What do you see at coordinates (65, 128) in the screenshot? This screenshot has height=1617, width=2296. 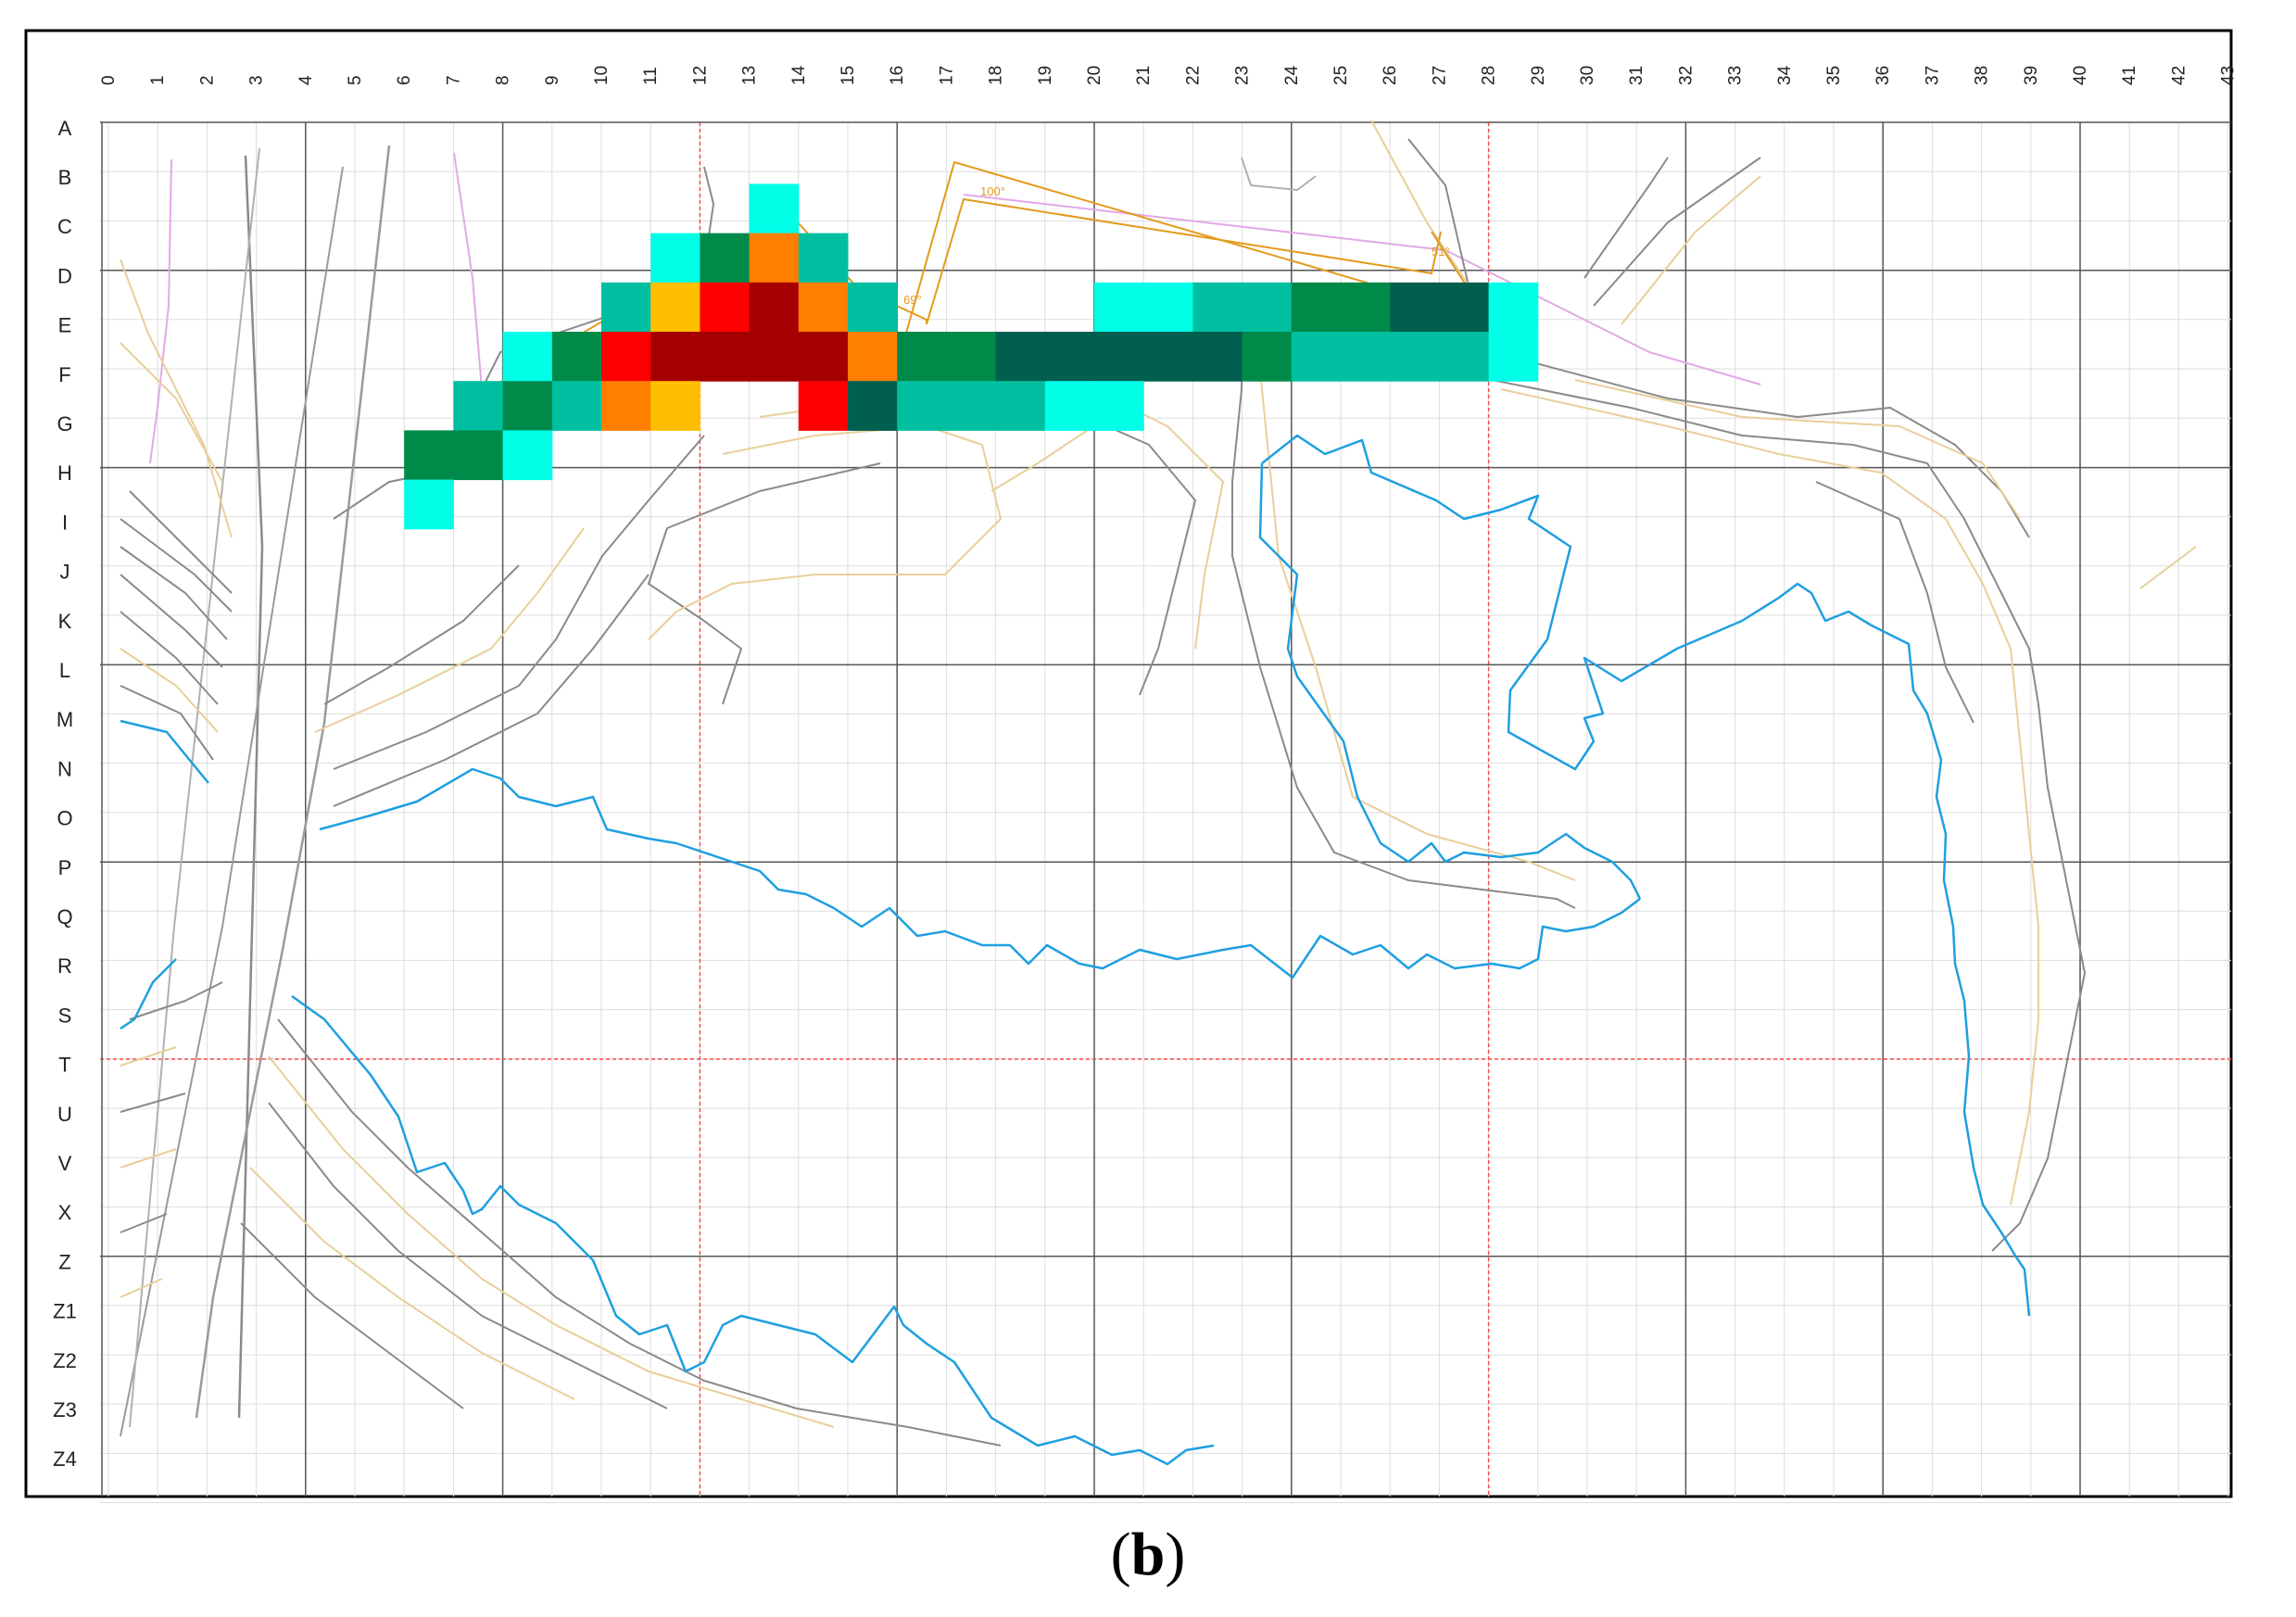 I see `row-label: A` at bounding box center [65, 128].